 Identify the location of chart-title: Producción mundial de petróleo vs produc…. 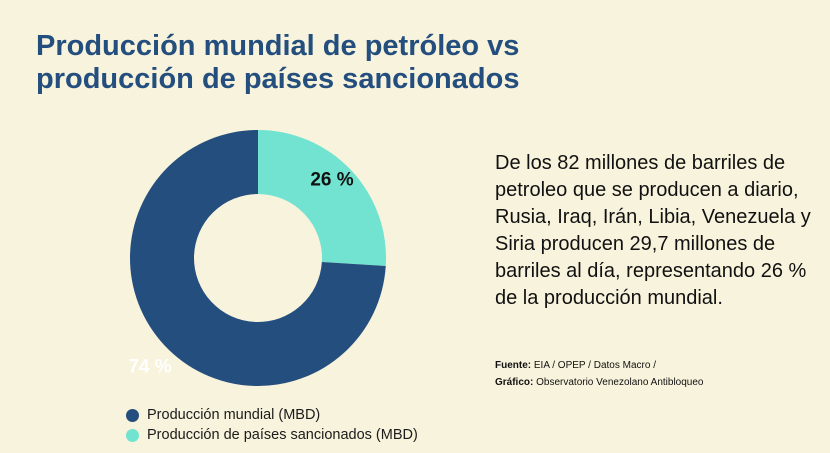
(278, 62).